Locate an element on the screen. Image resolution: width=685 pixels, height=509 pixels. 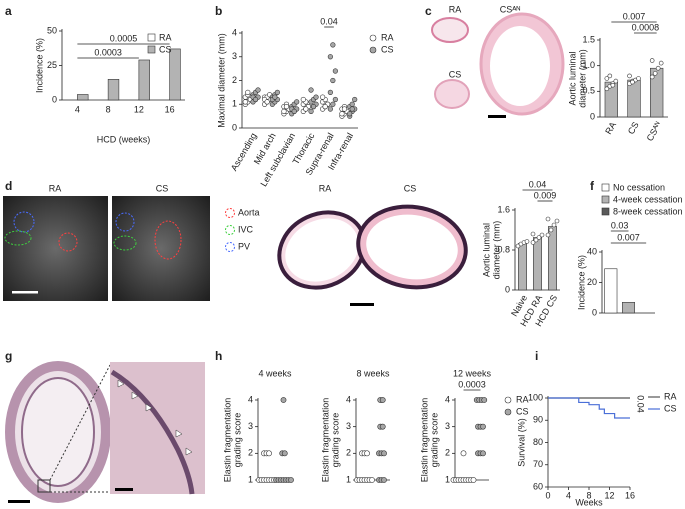
panel-letter: b is located at coordinates (218, 11).